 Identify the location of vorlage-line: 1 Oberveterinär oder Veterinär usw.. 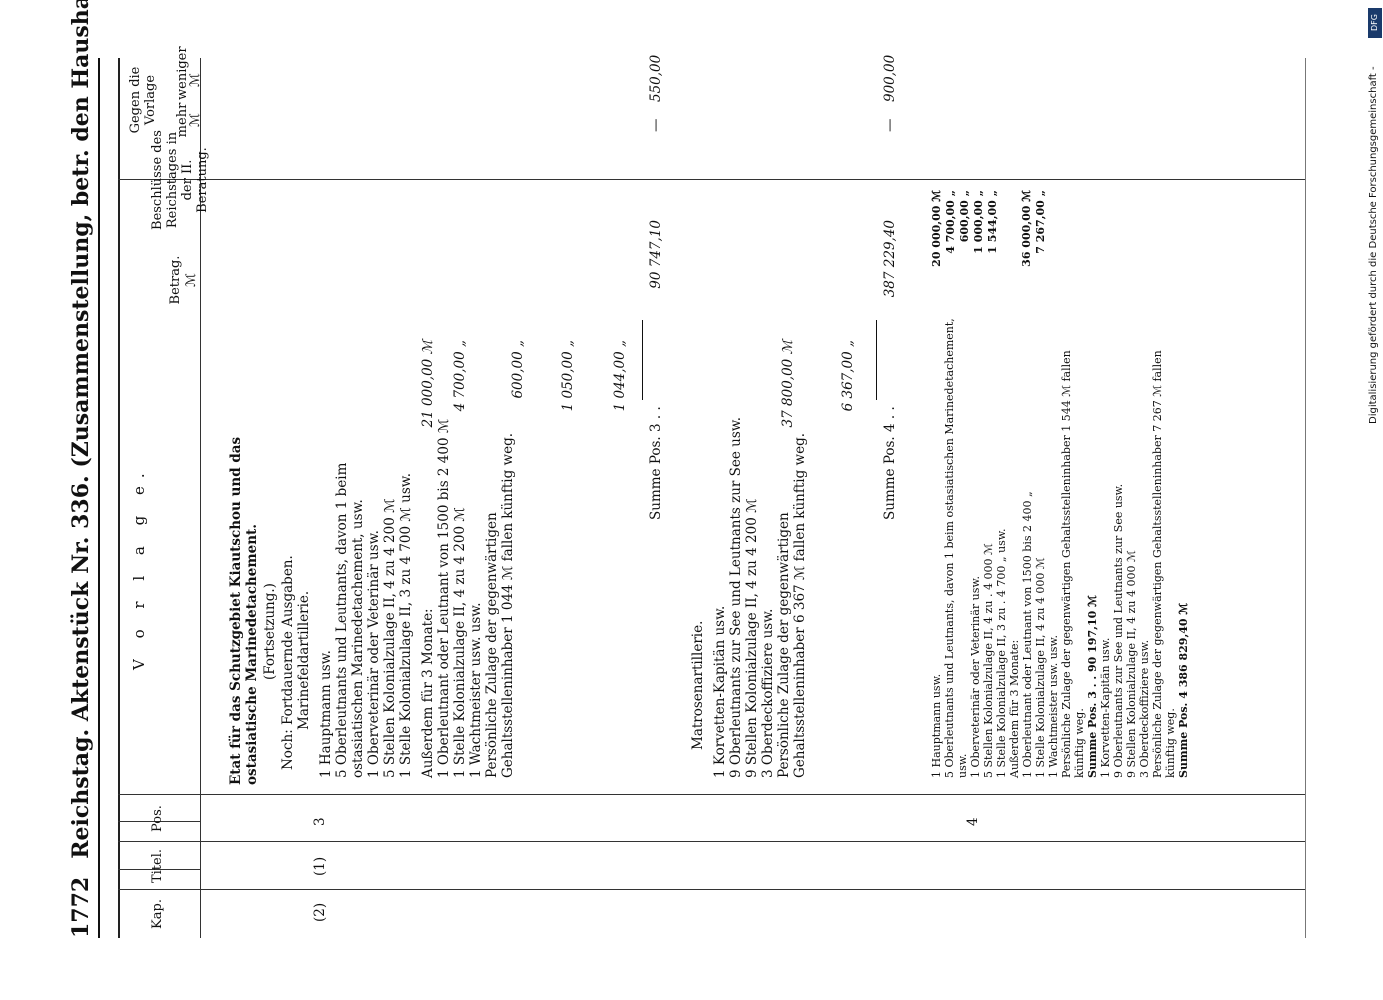
(374, 654).